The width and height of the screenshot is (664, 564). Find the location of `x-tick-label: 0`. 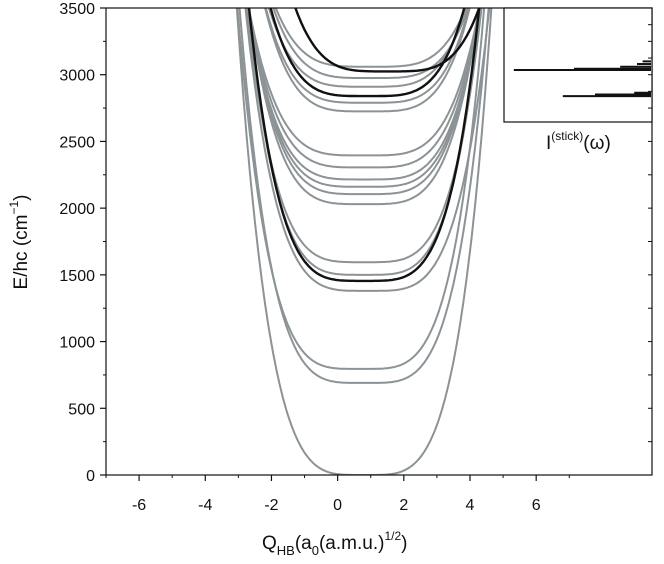

x-tick-label: 0 is located at coordinates (337, 505).